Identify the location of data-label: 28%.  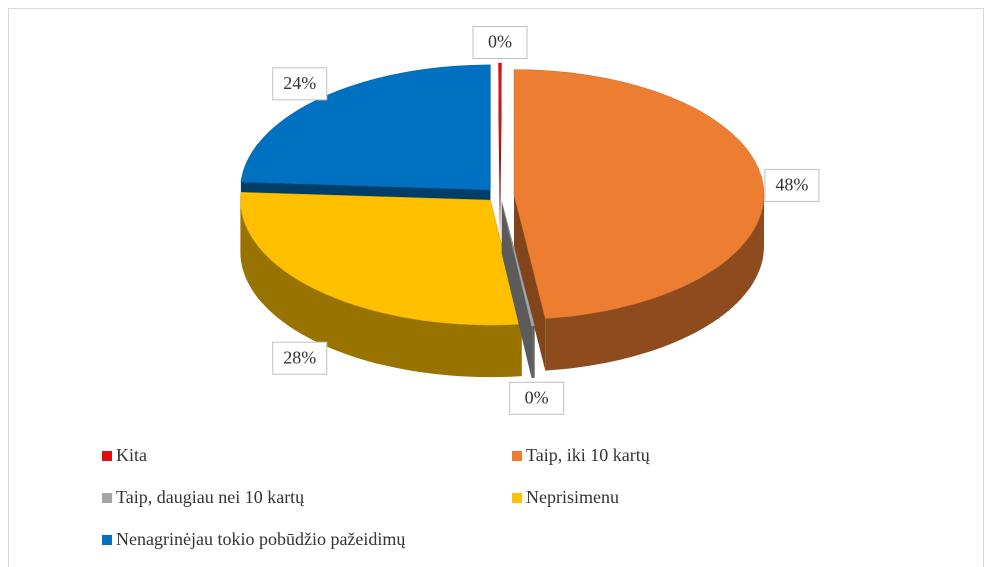
(299, 357).